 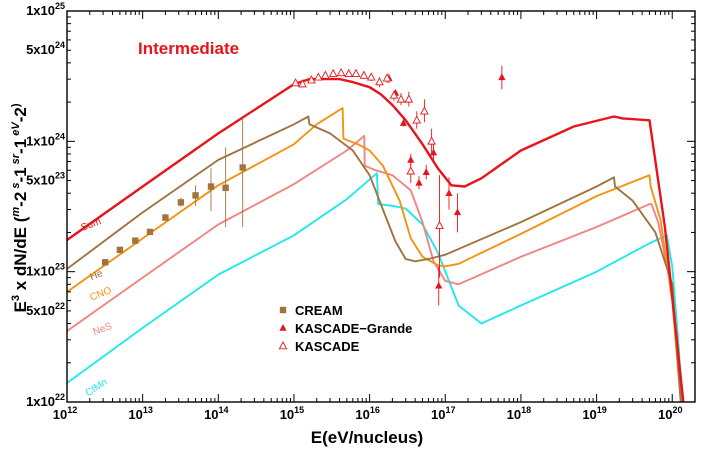 What do you see at coordinates (283, 310) in the screenshot?
I see `legend-marker-cream` at bounding box center [283, 310].